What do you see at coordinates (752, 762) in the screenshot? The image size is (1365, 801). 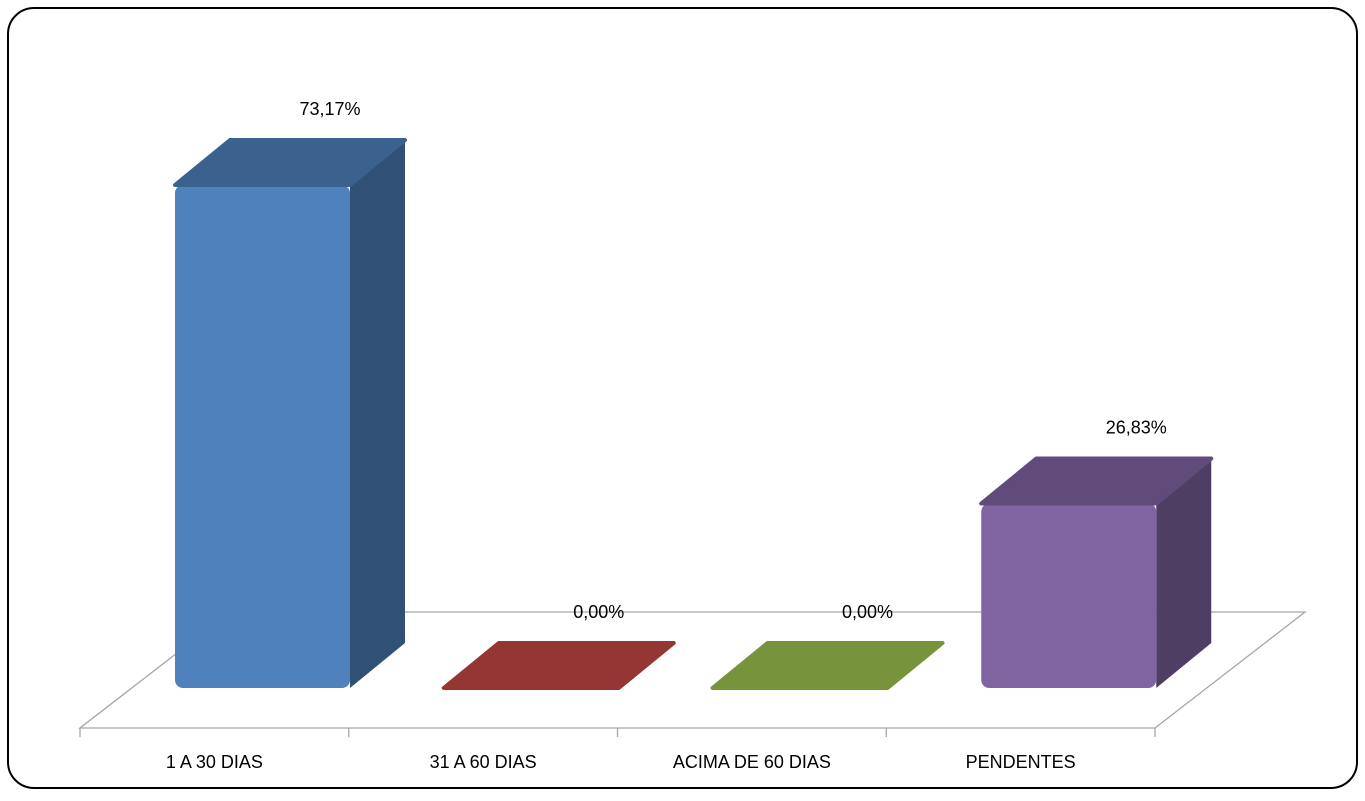 I see `x-tick-label: ACIMA DE 60 DIAS` at bounding box center [752, 762].